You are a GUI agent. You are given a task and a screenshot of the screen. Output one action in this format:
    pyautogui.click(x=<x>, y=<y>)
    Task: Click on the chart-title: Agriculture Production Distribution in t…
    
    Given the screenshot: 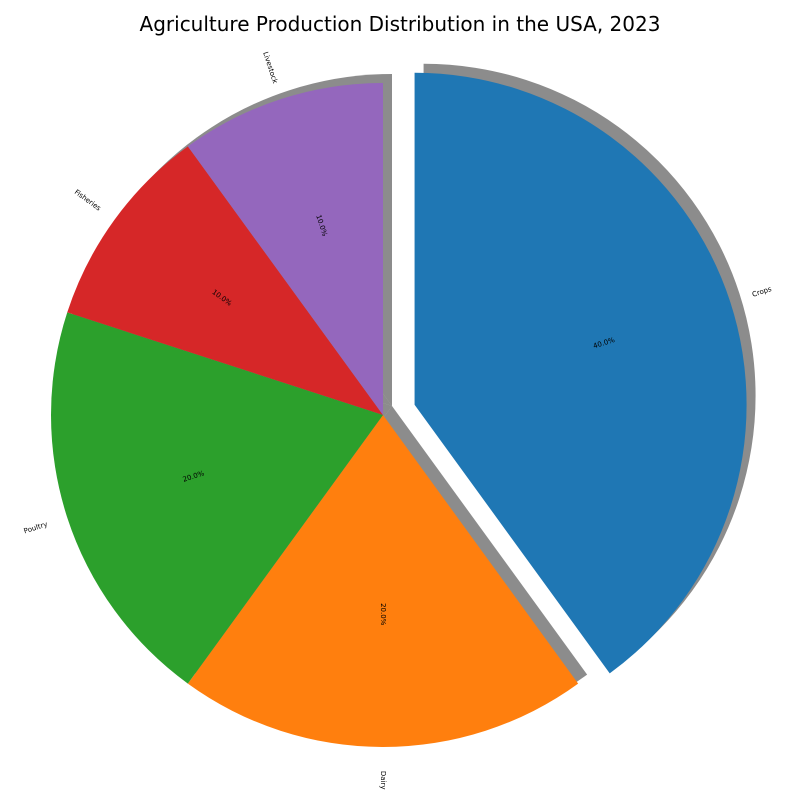 What is the action you would take?
    pyautogui.click(x=400, y=24)
    